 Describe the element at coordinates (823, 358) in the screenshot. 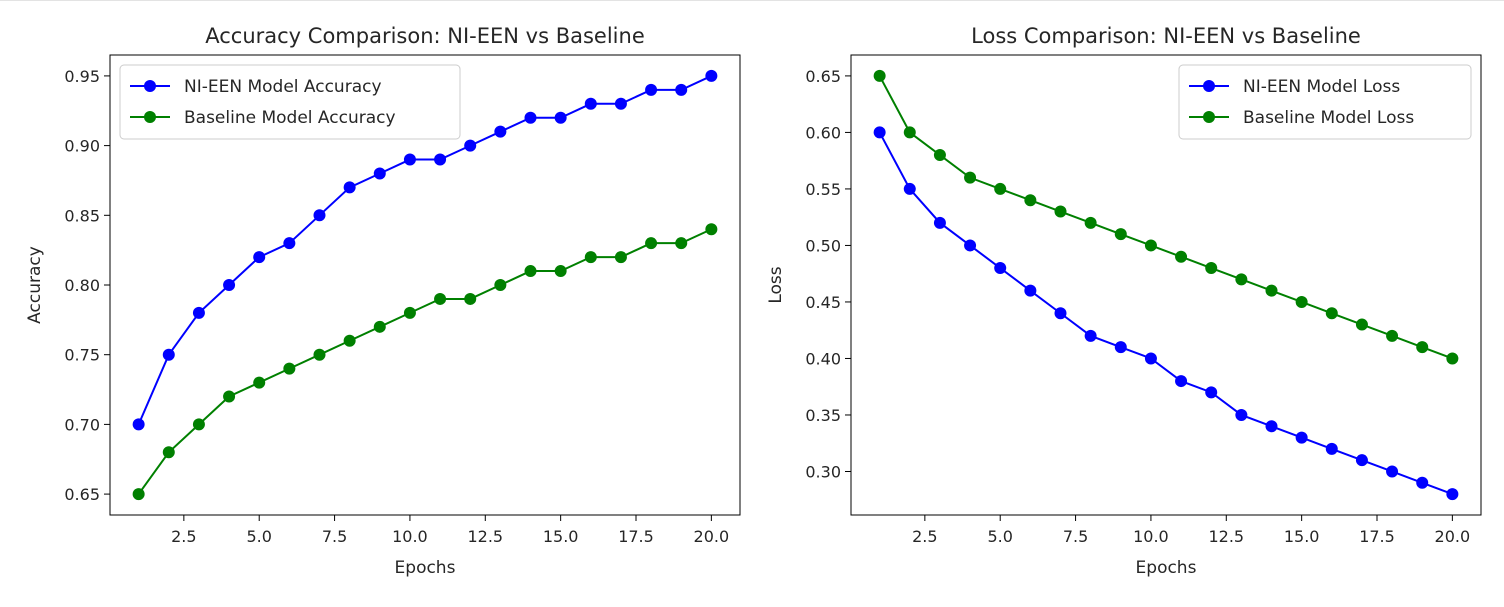

I see `y-tick-label: 0.40` at that location.